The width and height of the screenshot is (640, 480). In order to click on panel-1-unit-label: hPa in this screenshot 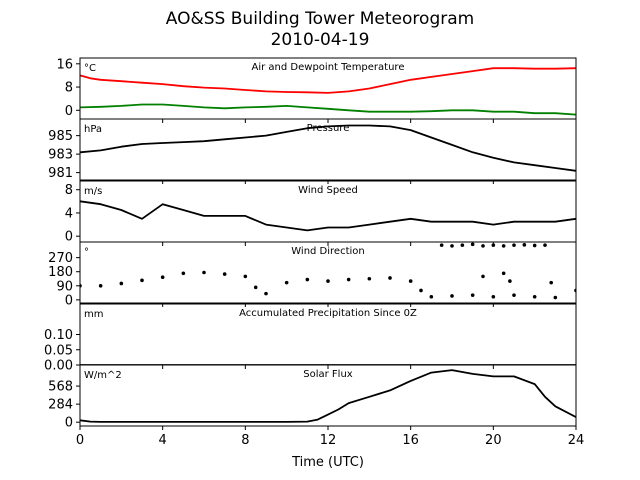, I will do `click(93, 129)`.